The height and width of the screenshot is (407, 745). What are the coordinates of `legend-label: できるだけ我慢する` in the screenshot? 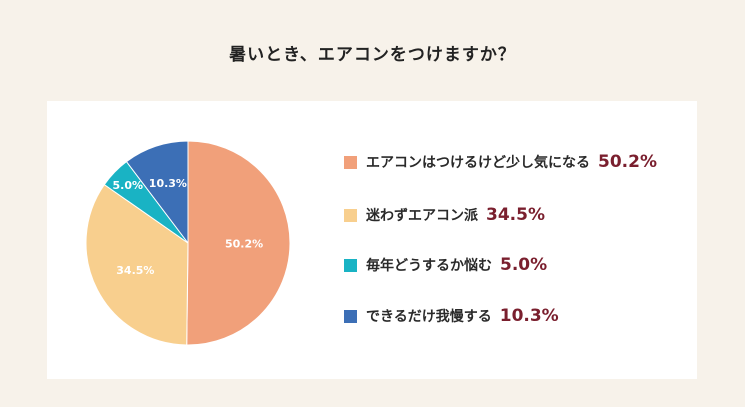 It's located at (429, 317).